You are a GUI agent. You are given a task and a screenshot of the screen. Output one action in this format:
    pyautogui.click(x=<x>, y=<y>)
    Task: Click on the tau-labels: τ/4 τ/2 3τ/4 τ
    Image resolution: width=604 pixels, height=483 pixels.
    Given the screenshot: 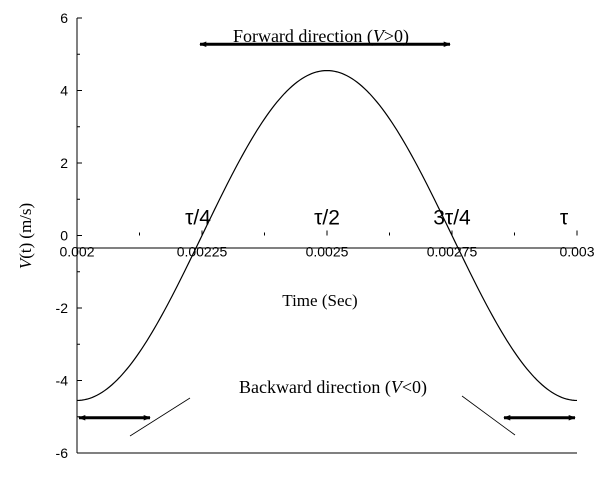 What is the action you would take?
    pyautogui.click(x=377, y=218)
    